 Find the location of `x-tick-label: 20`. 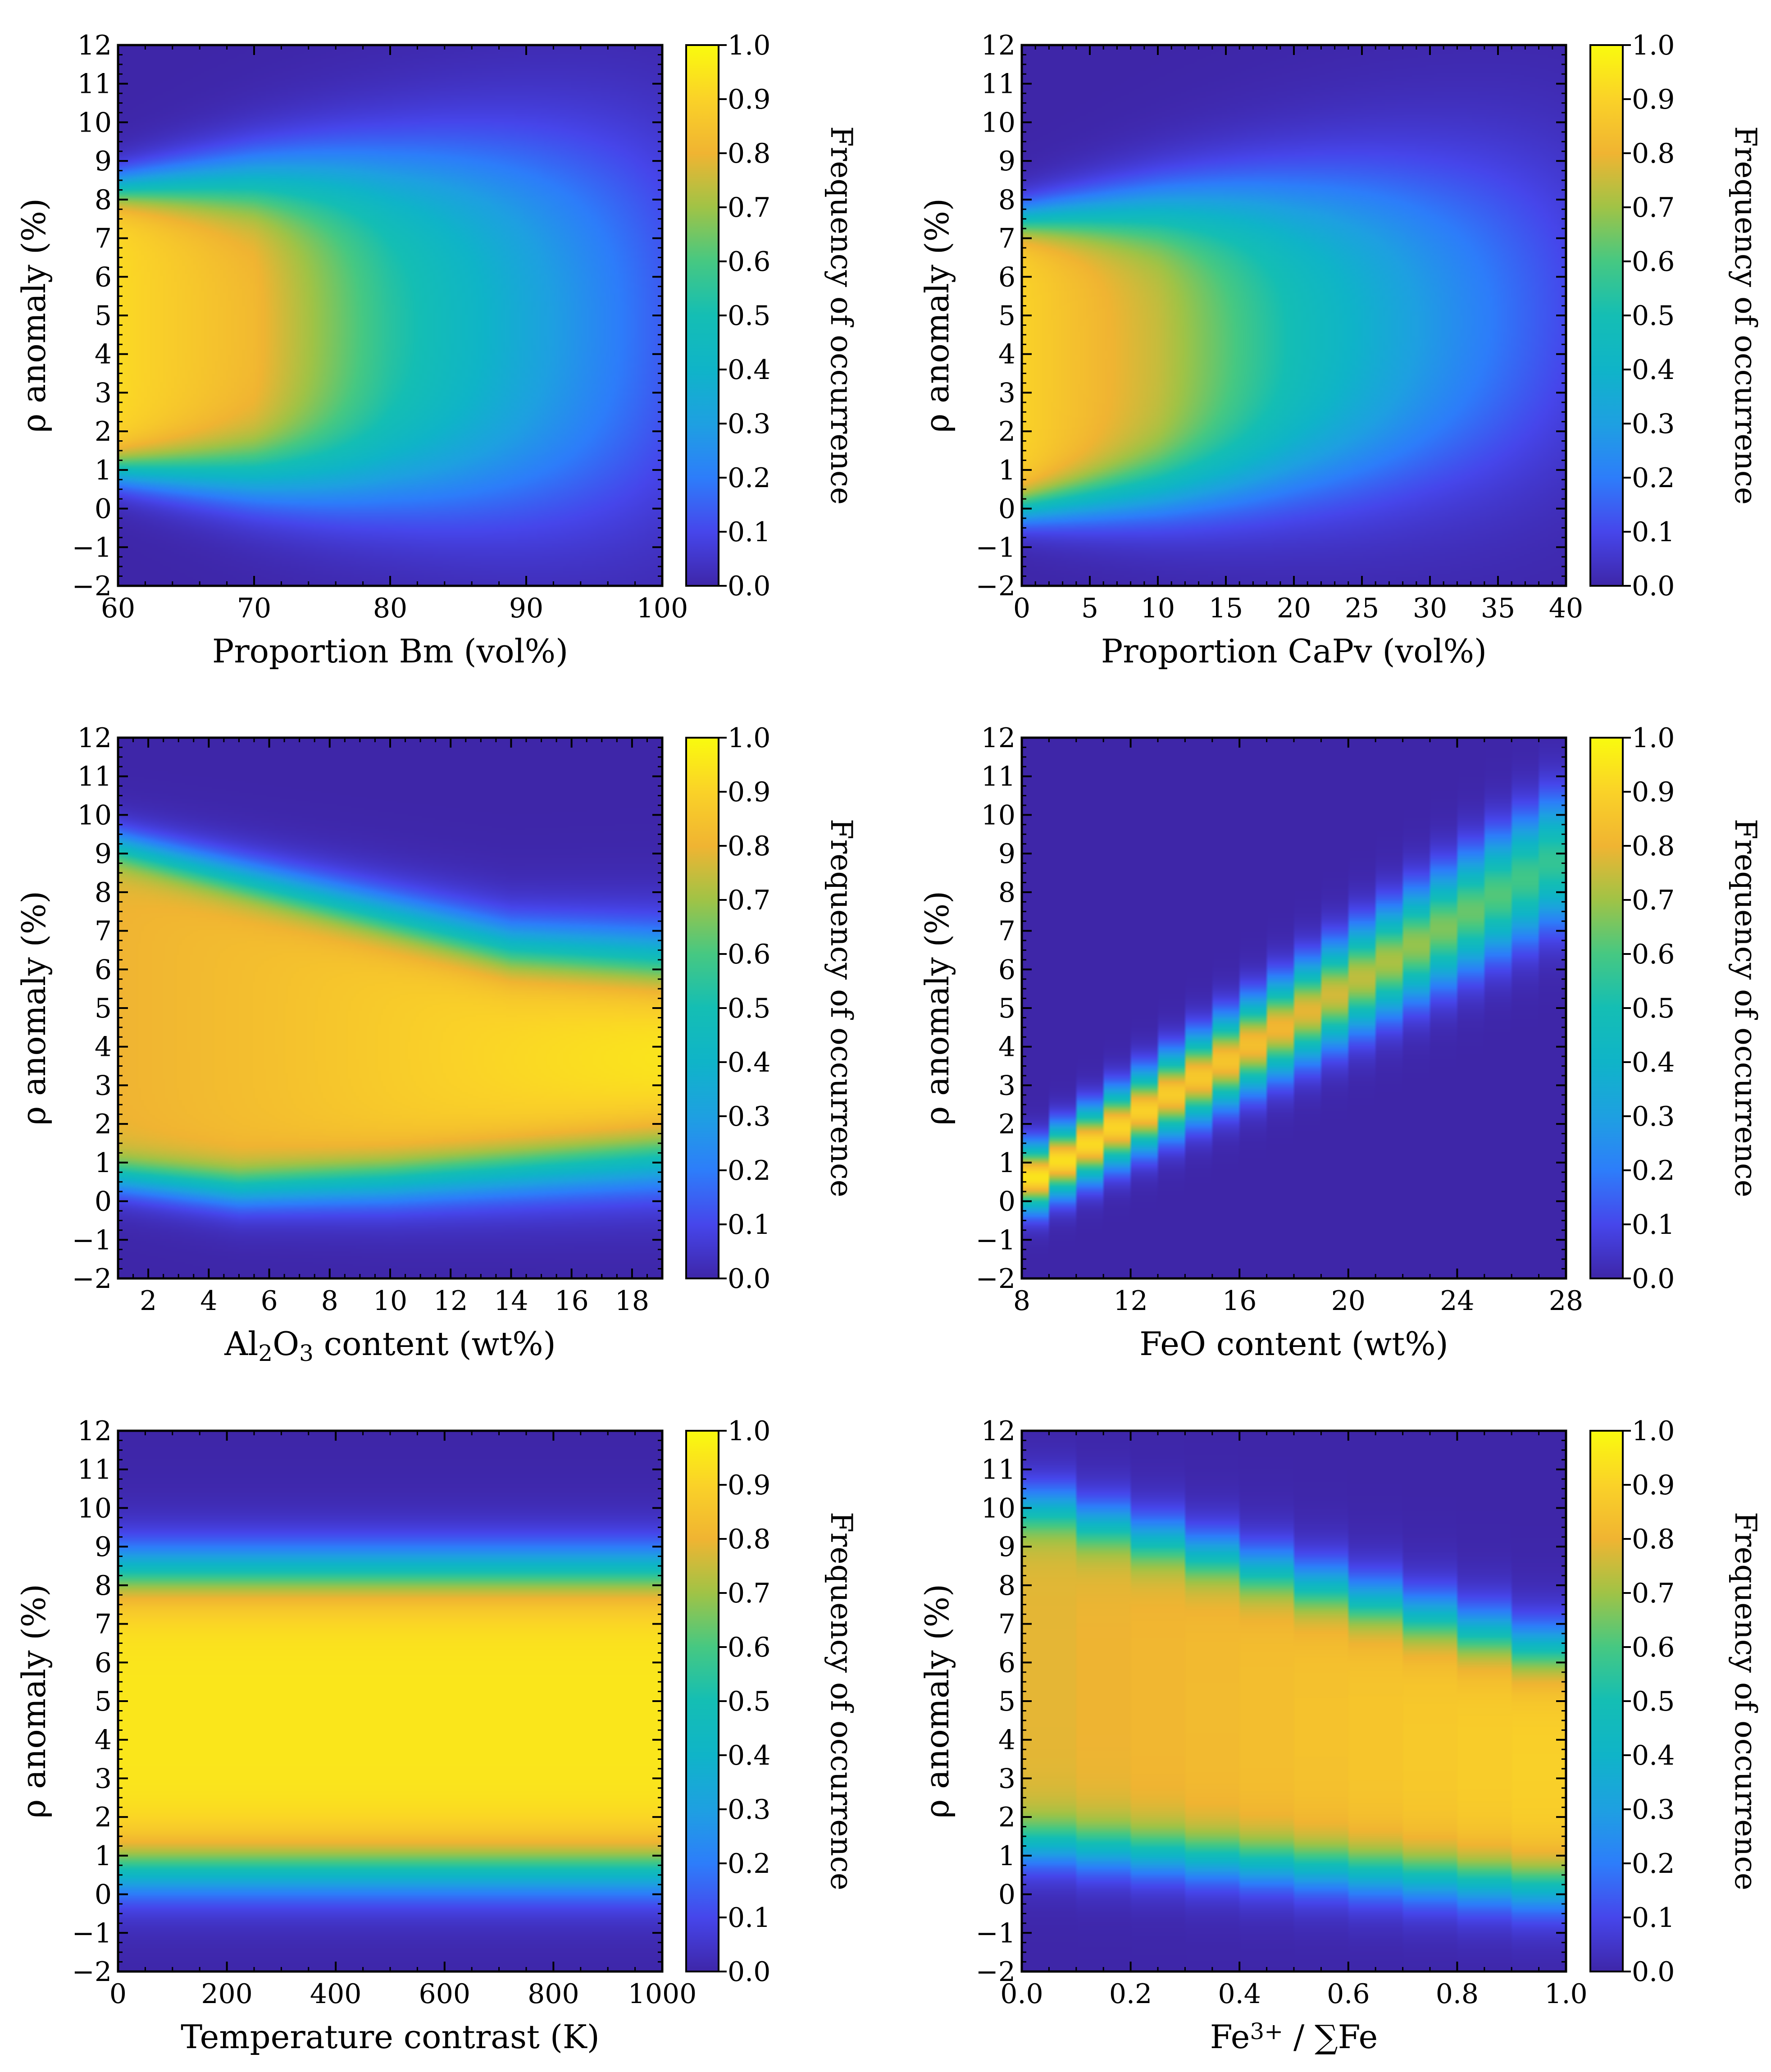

x-tick-label: 20 is located at coordinates (1348, 1301).